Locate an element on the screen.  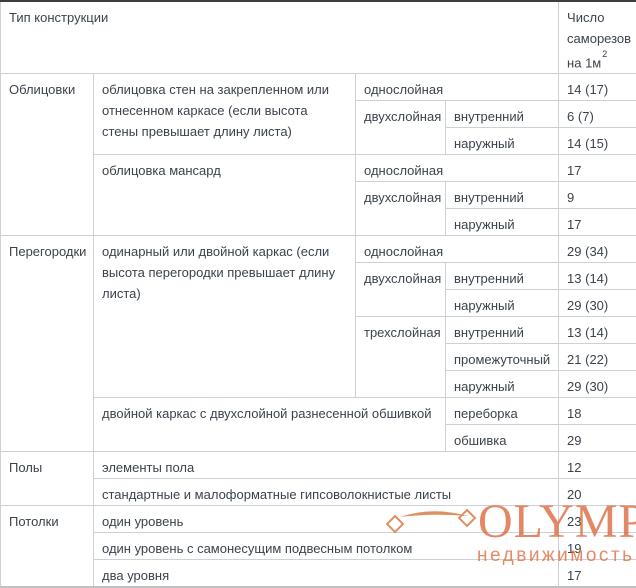
header-construction-type: Тип конструкции is located at coordinates (280, 37).